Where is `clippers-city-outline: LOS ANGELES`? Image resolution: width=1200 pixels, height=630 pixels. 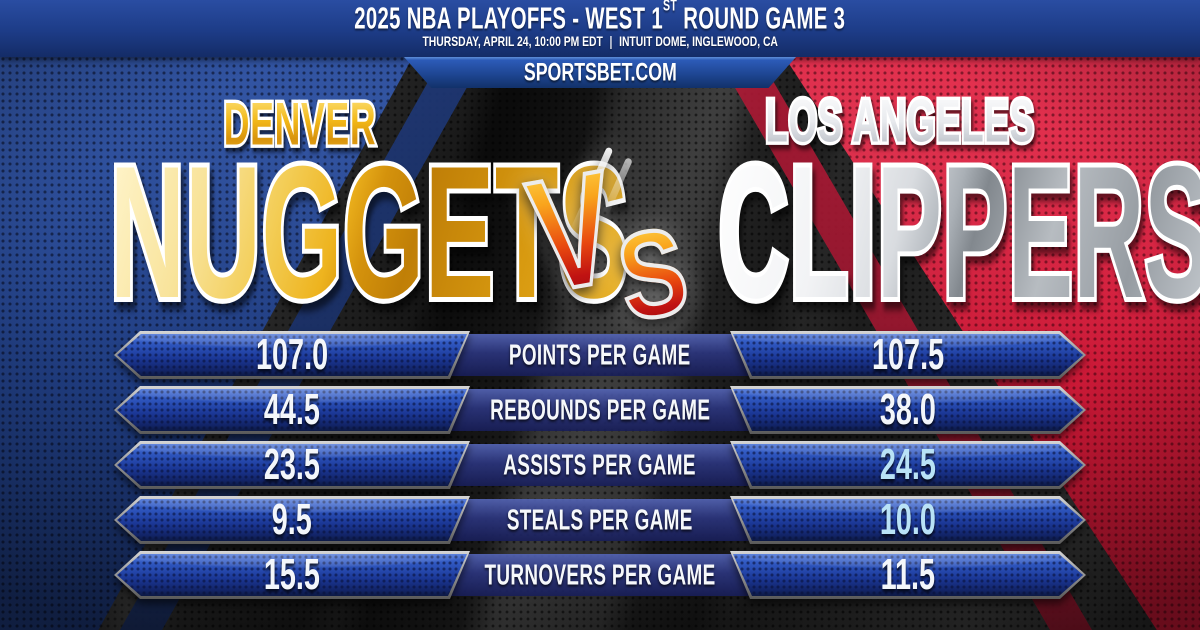
clippers-city-outline: LOS ANGELES is located at coordinates (899, 121).